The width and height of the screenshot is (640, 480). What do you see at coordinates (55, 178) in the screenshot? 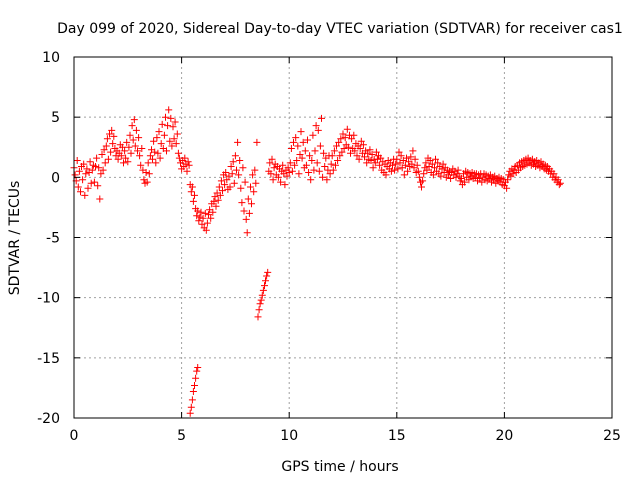
I see `y-tick-label: 0` at bounding box center [55, 178].